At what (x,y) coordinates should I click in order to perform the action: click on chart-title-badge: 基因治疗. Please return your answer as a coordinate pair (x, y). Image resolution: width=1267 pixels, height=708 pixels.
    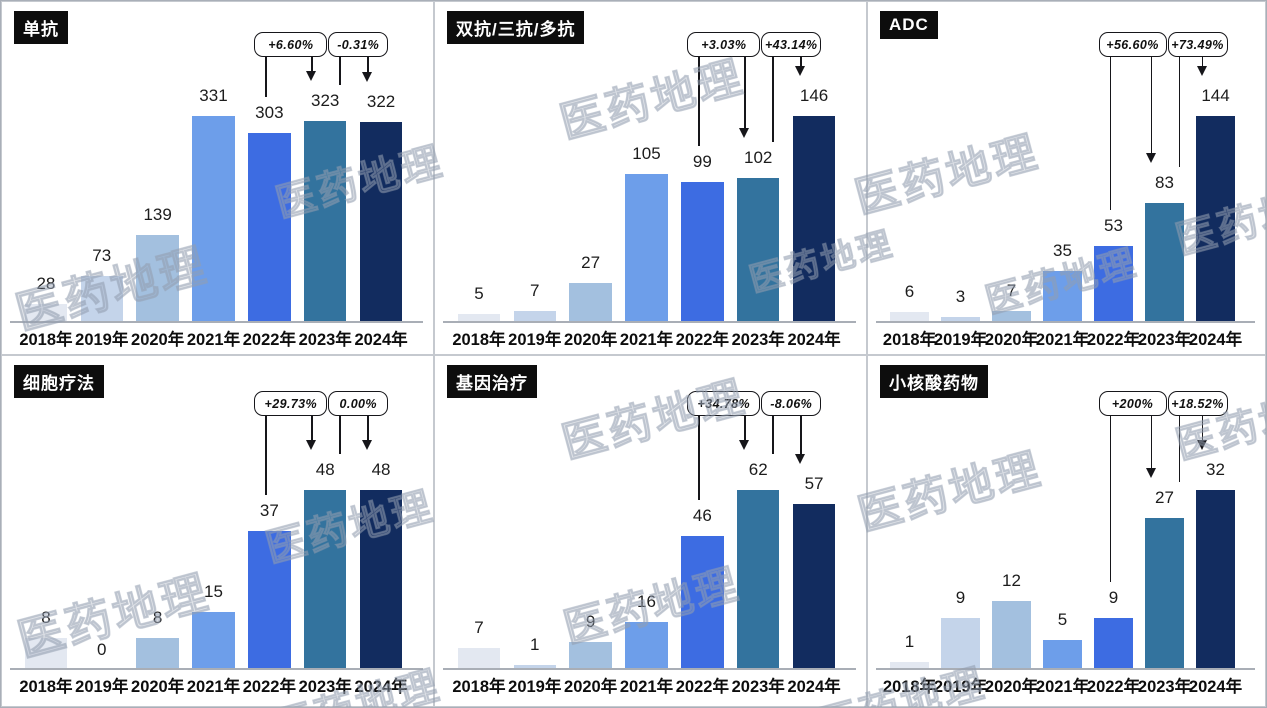
    Looking at the image, I should click on (492, 381).